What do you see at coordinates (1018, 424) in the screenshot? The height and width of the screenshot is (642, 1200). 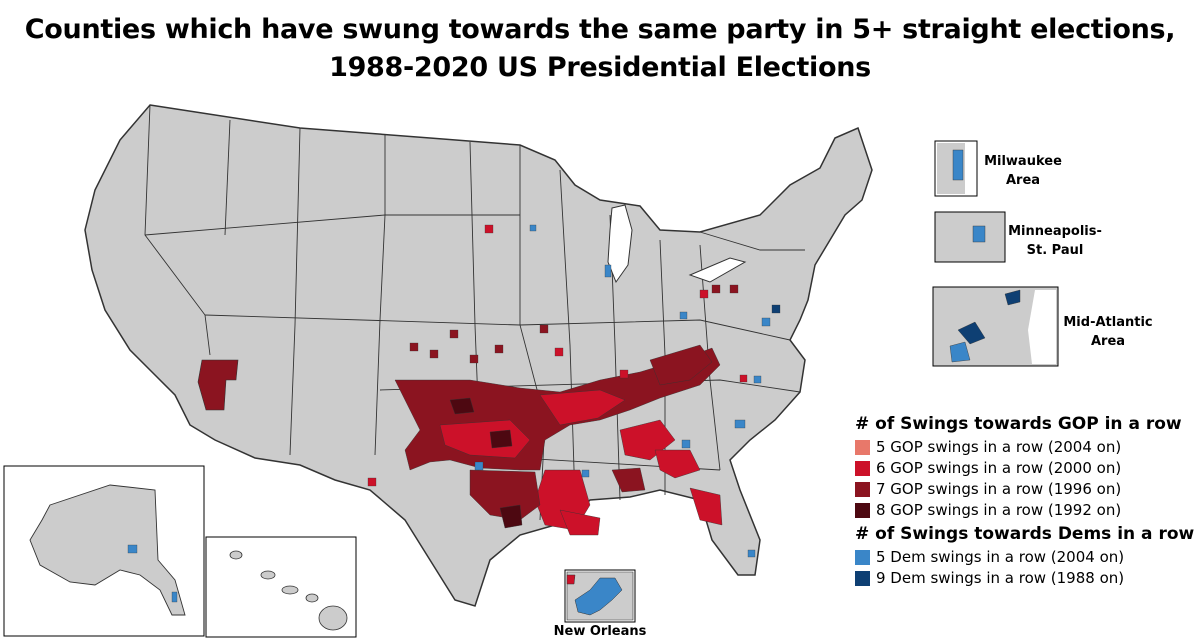 I see `gop-legend-heading: # of Swings towards GOP in a row` at bounding box center [1018, 424].